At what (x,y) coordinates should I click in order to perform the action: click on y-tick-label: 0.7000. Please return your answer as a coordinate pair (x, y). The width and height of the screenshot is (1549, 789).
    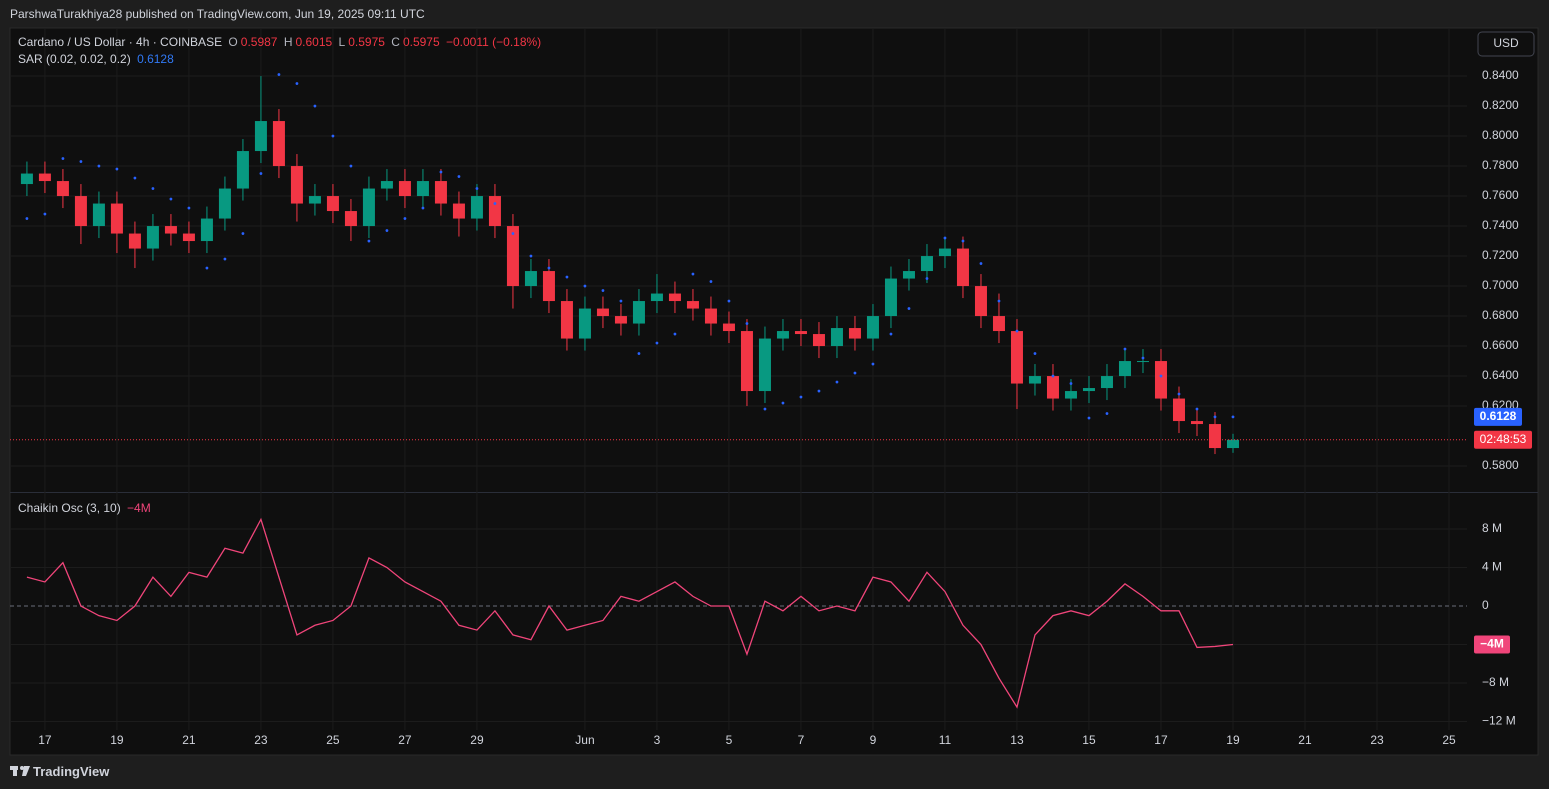
    Looking at the image, I should click on (1500, 285).